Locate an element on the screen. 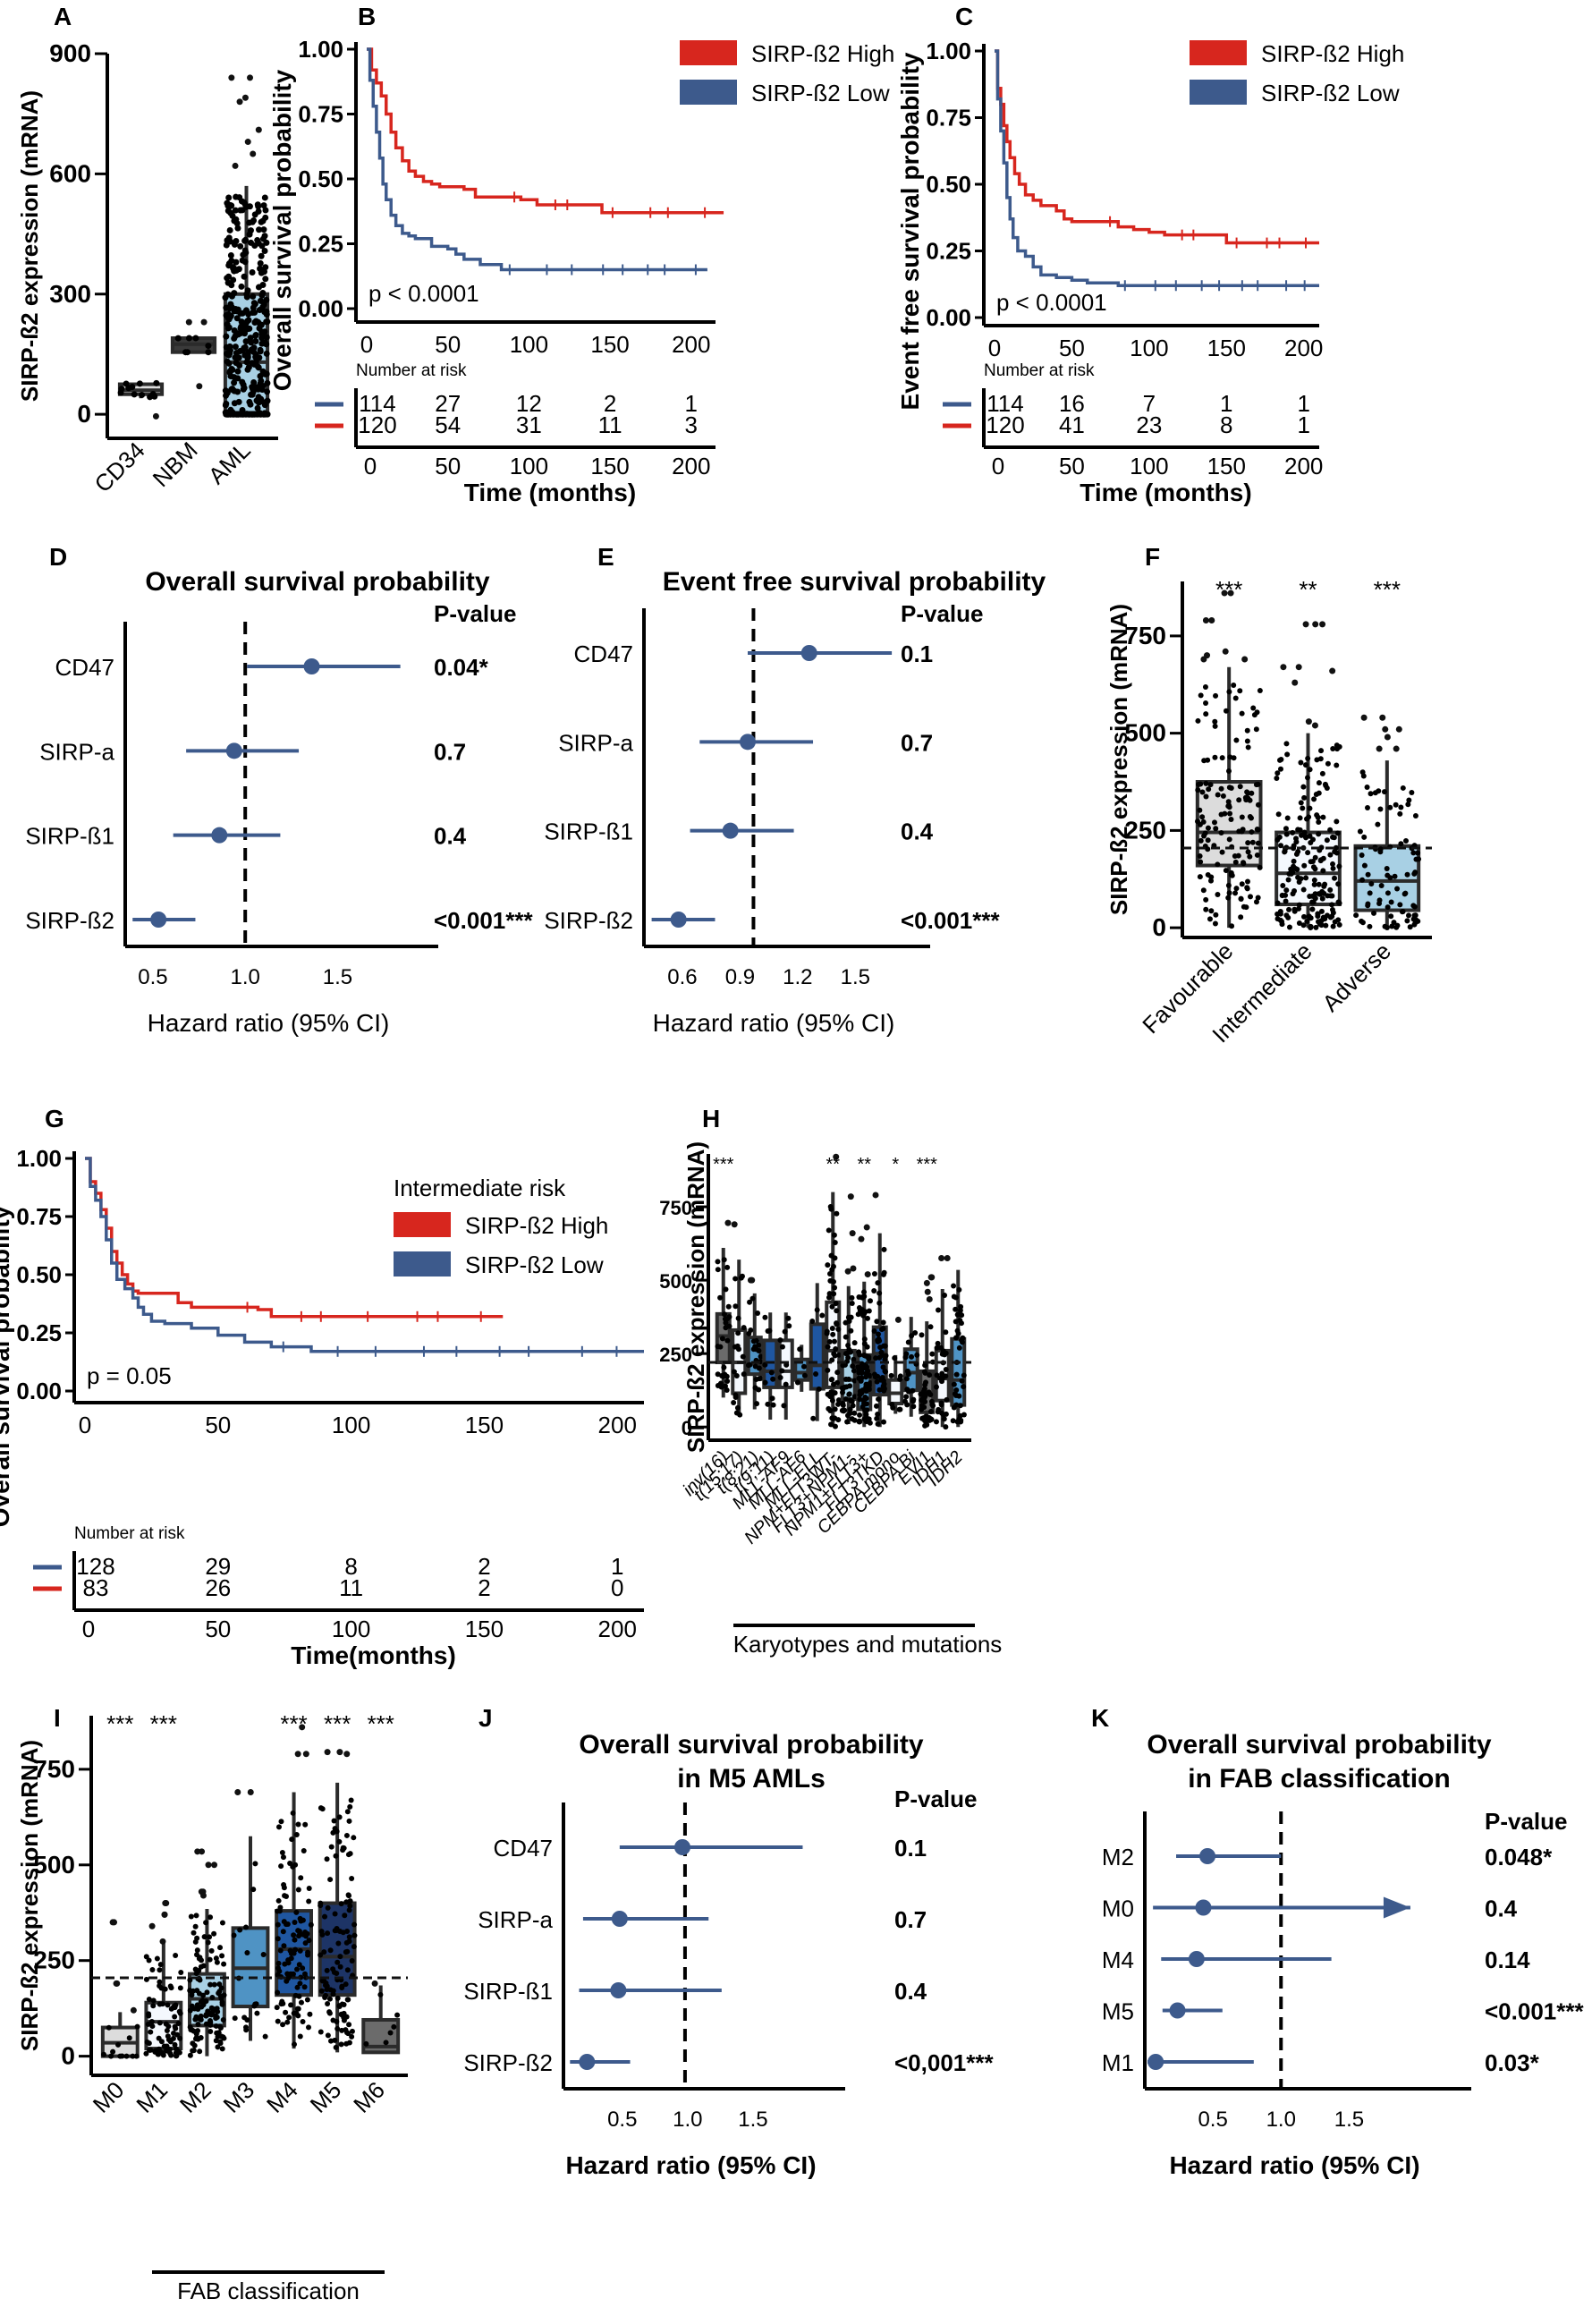  y-axis-title: Event free survival probability is located at coordinates (910, 231).